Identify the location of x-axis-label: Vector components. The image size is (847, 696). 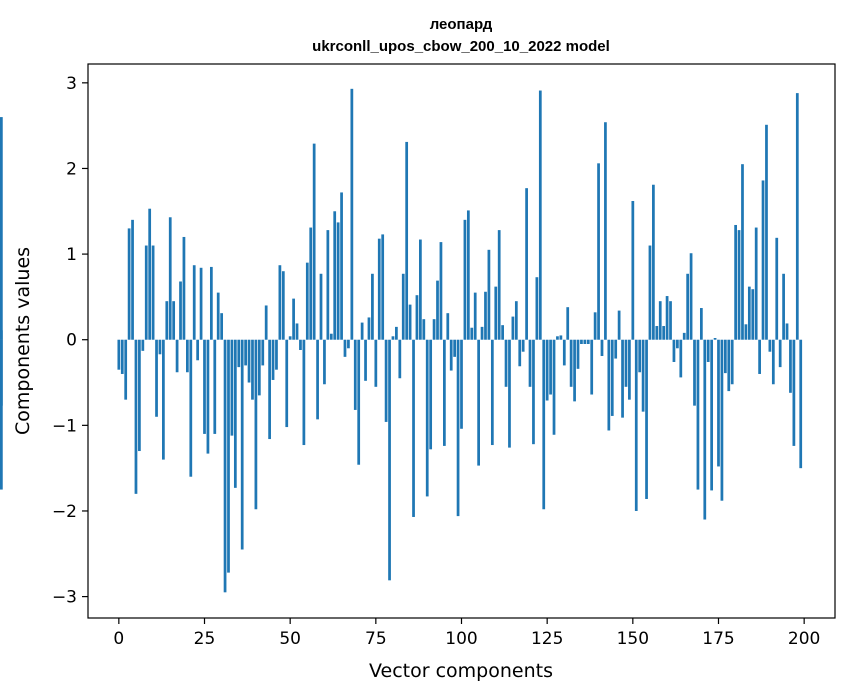
(461, 671).